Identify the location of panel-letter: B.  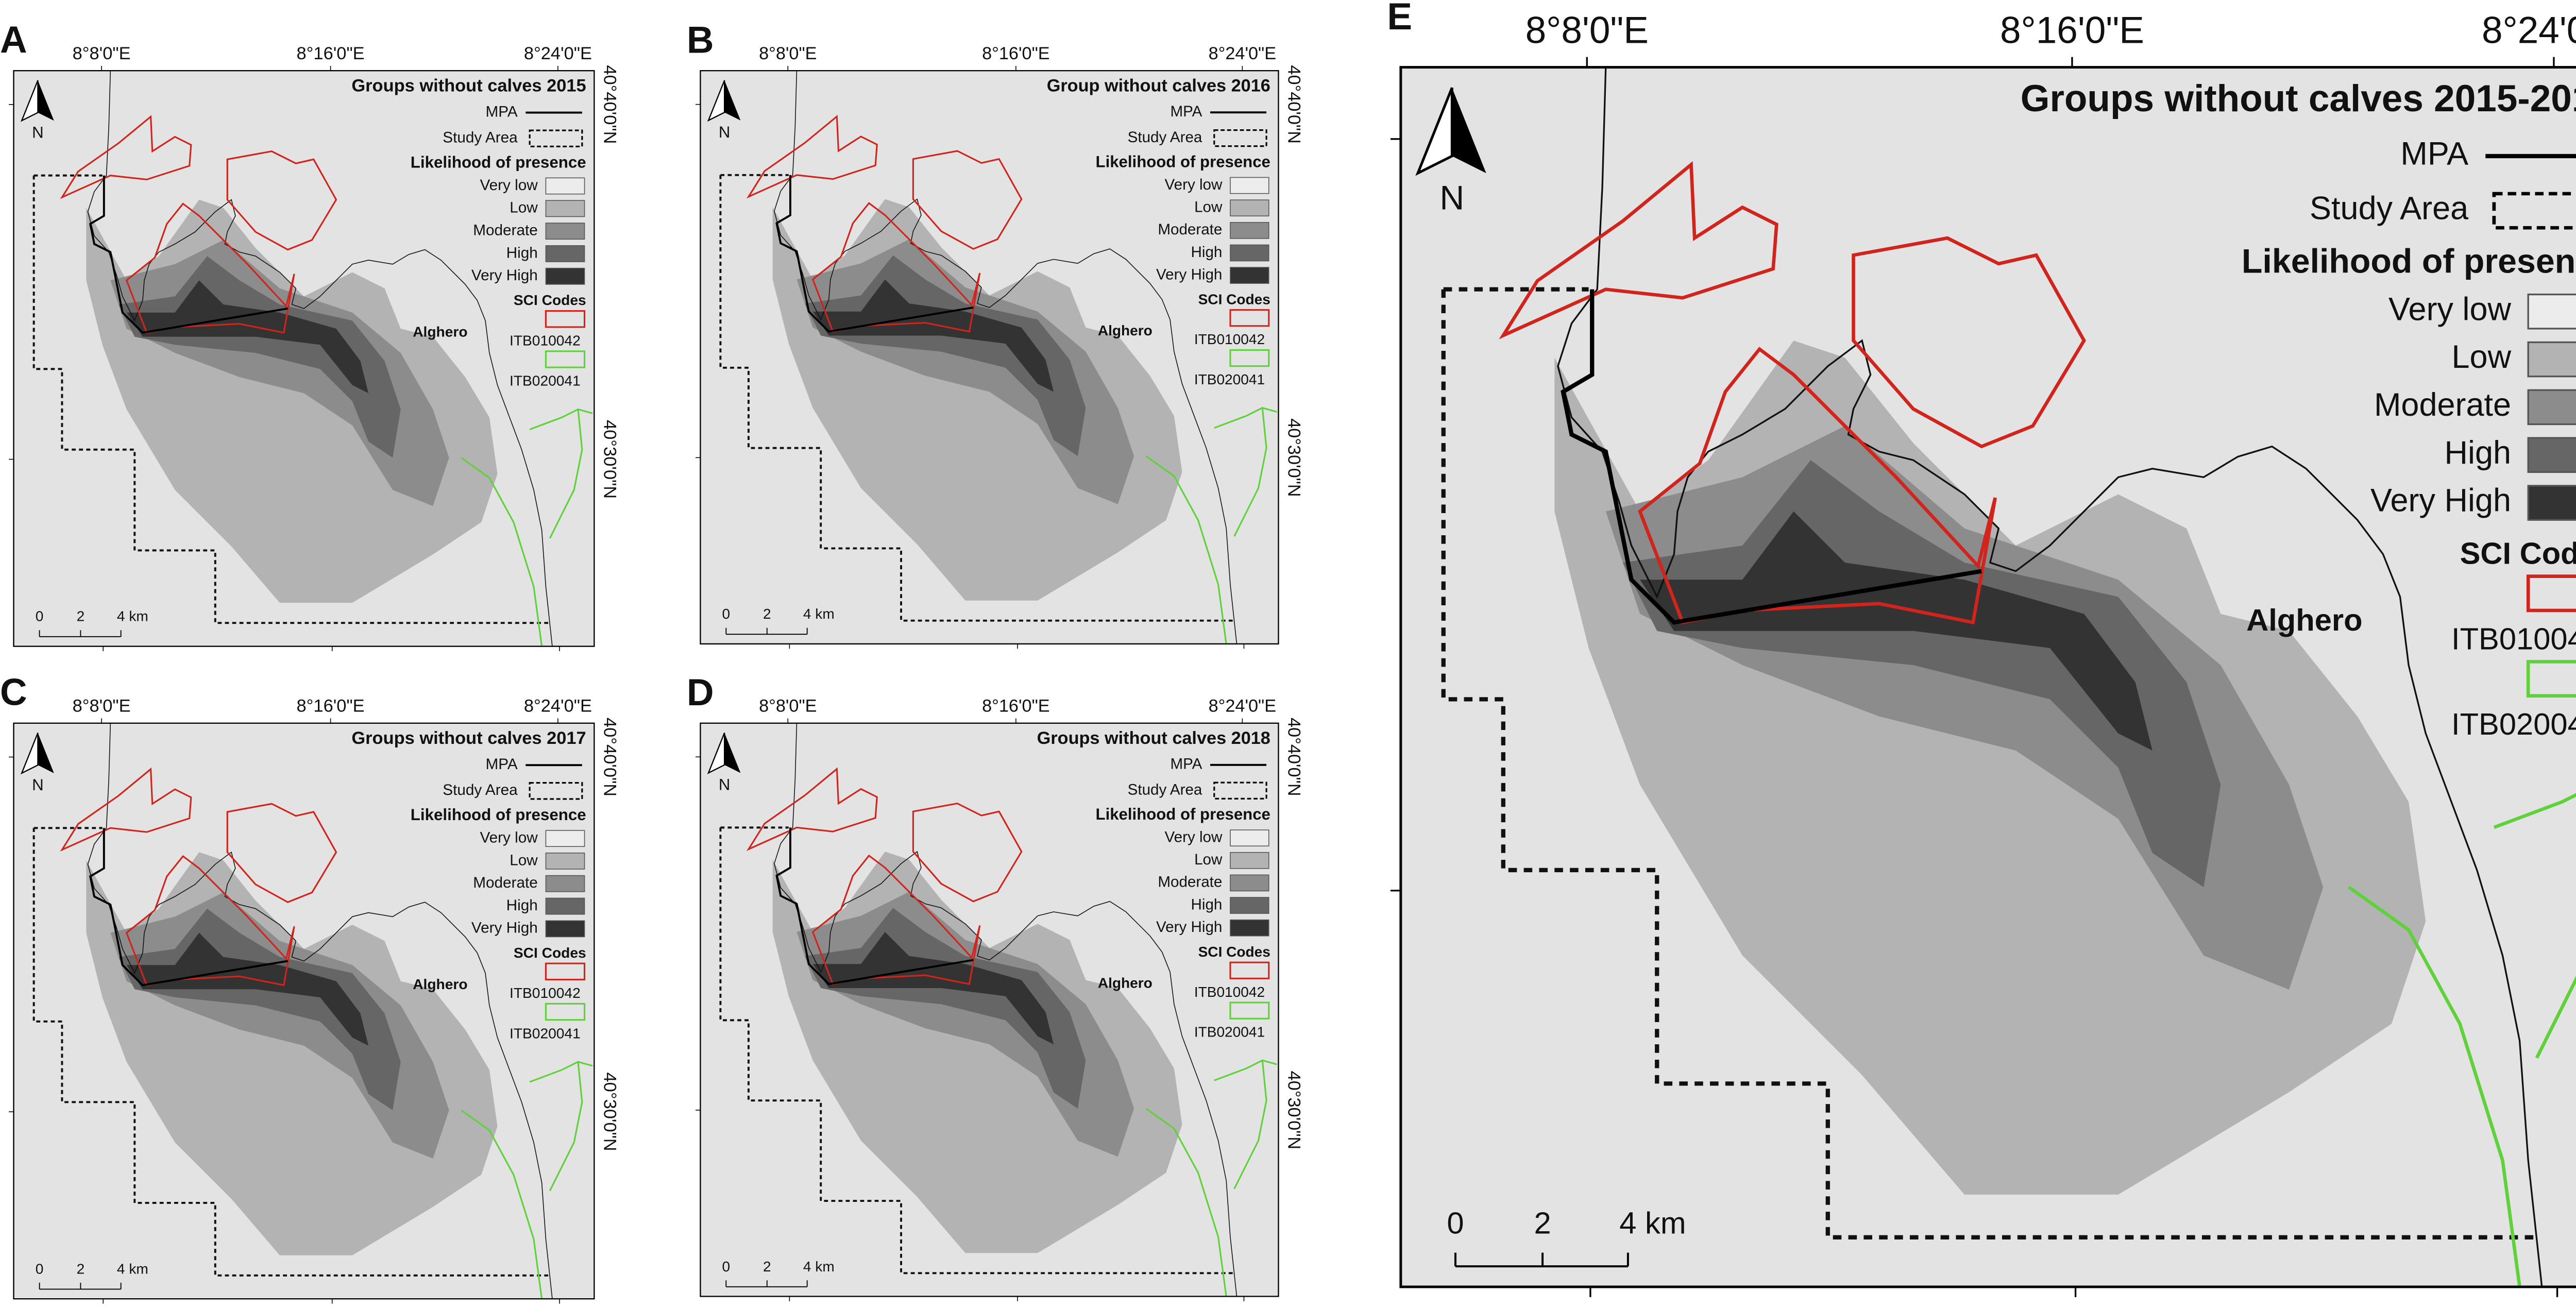
(700, 40).